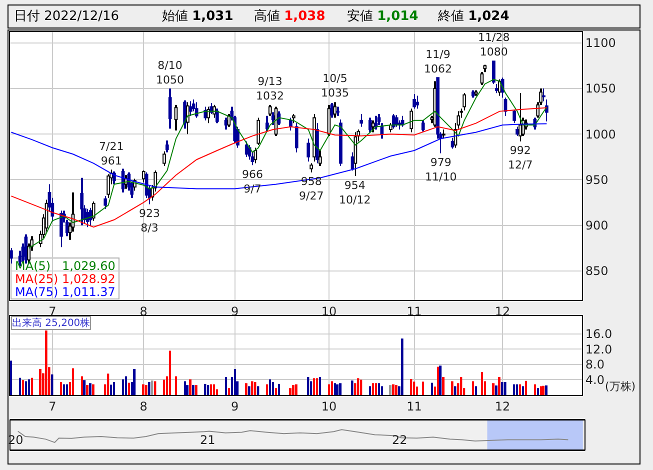 The width and height of the screenshot is (653, 470). Describe the element at coordinates (600, 89) in the screenshot. I see `y-tick-label: 1050` at that location.